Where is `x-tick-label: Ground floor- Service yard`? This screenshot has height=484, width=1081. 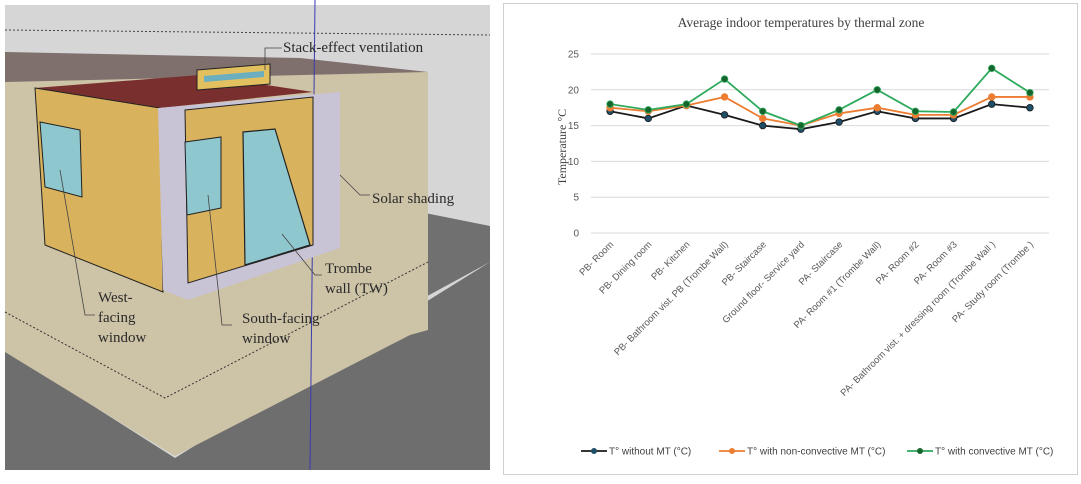 x-tick-label: Ground floor- Service yard is located at coordinates (763, 282).